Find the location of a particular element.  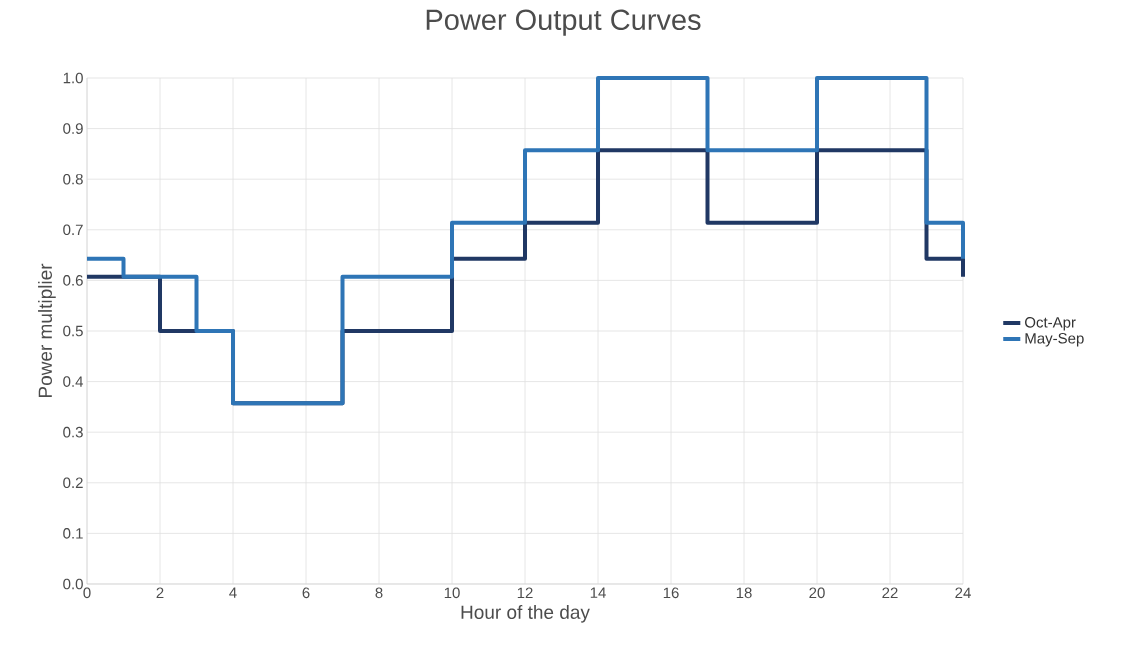

x-tick-label: 2 is located at coordinates (160, 592).